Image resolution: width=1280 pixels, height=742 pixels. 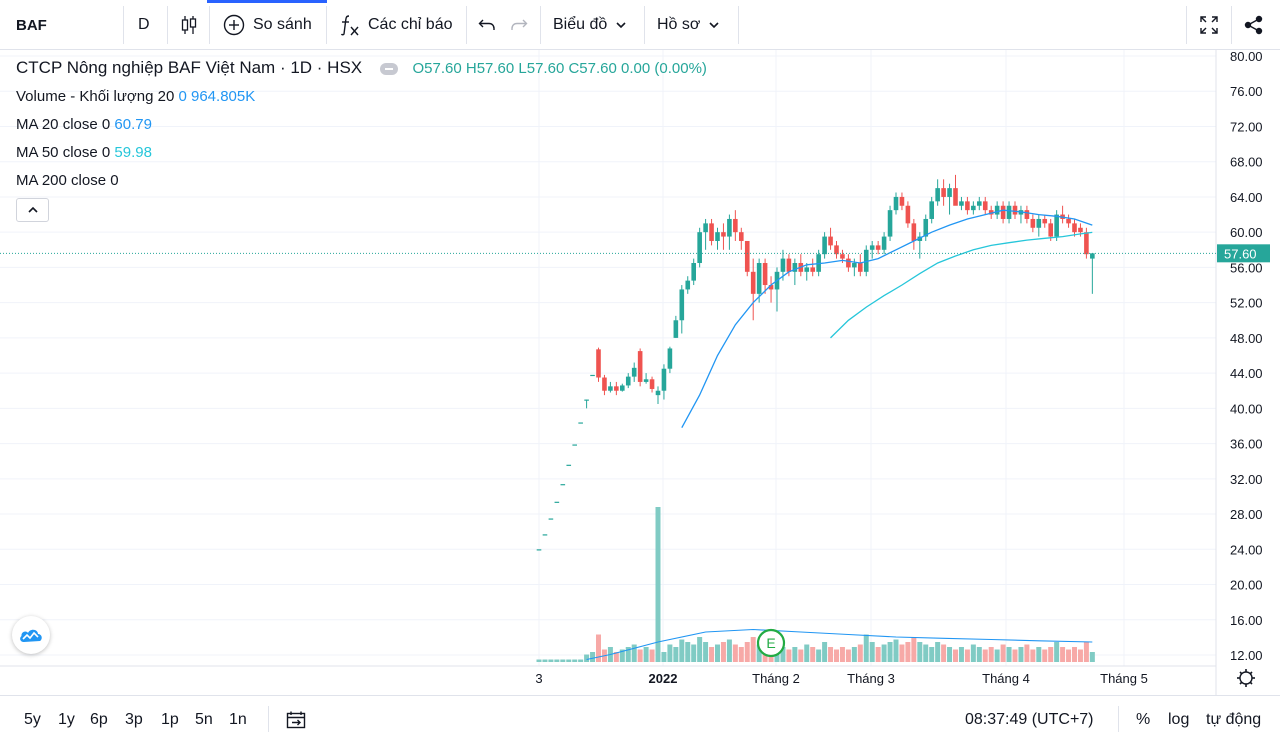 I want to click on time-axis-settings-button, so click(x=1246, y=678).